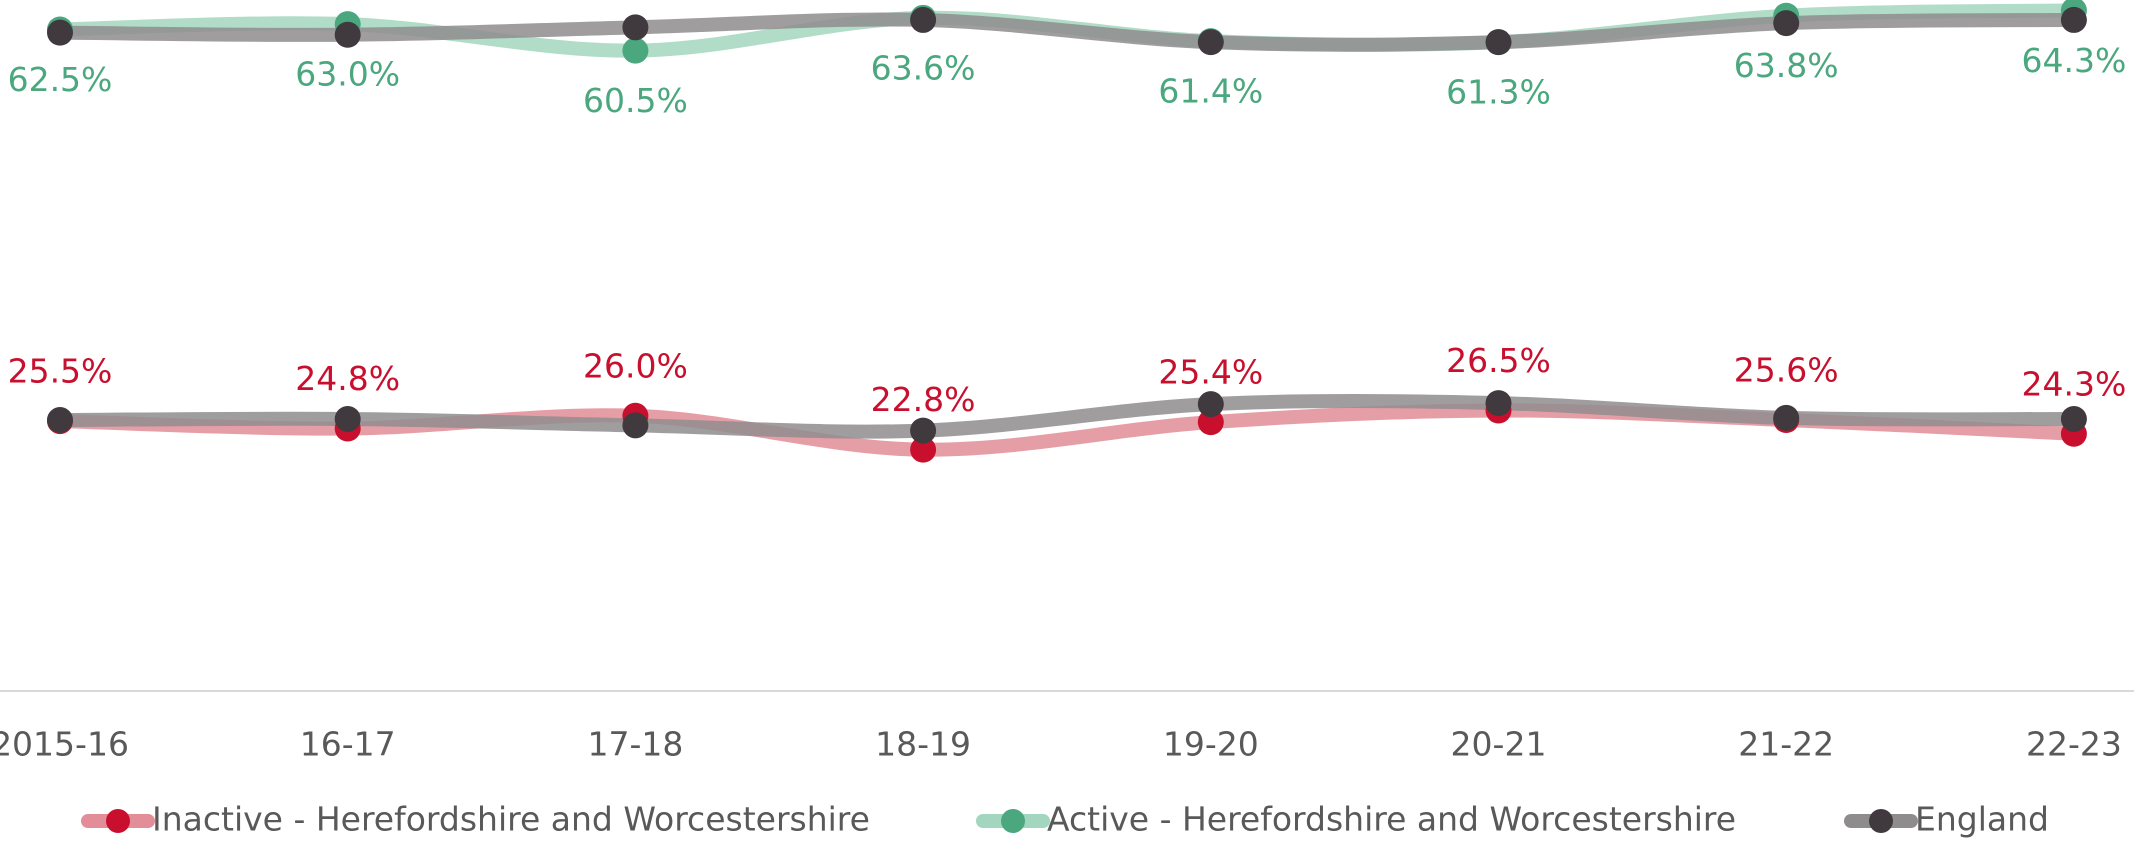 Image resolution: width=2134 pixels, height=847 pixels. What do you see at coordinates (2074, 744) in the screenshot?
I see `x-tick-label: 22-23` at bounding box center [2074, 744].